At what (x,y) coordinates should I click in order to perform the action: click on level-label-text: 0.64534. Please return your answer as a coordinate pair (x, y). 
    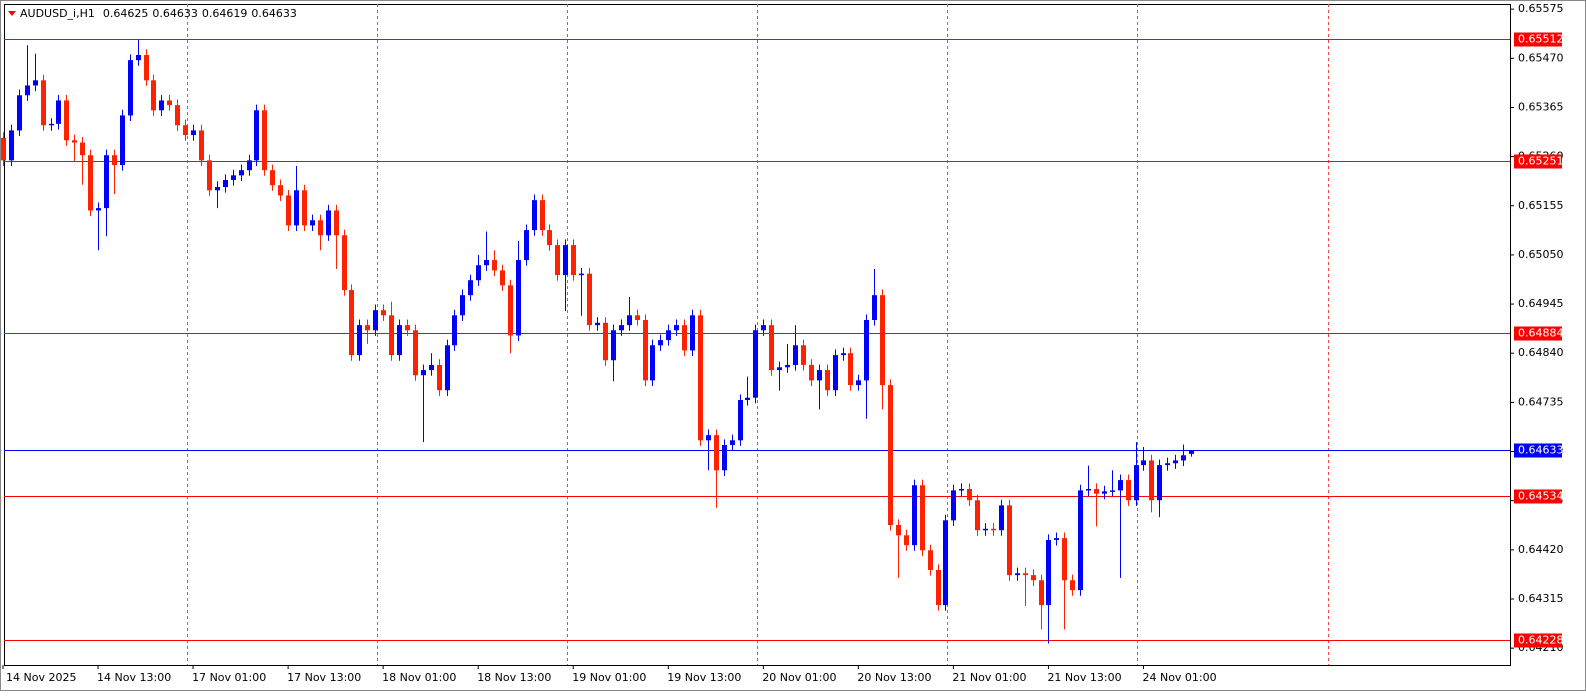
    Looking at the image, I should click on (1541, 496).